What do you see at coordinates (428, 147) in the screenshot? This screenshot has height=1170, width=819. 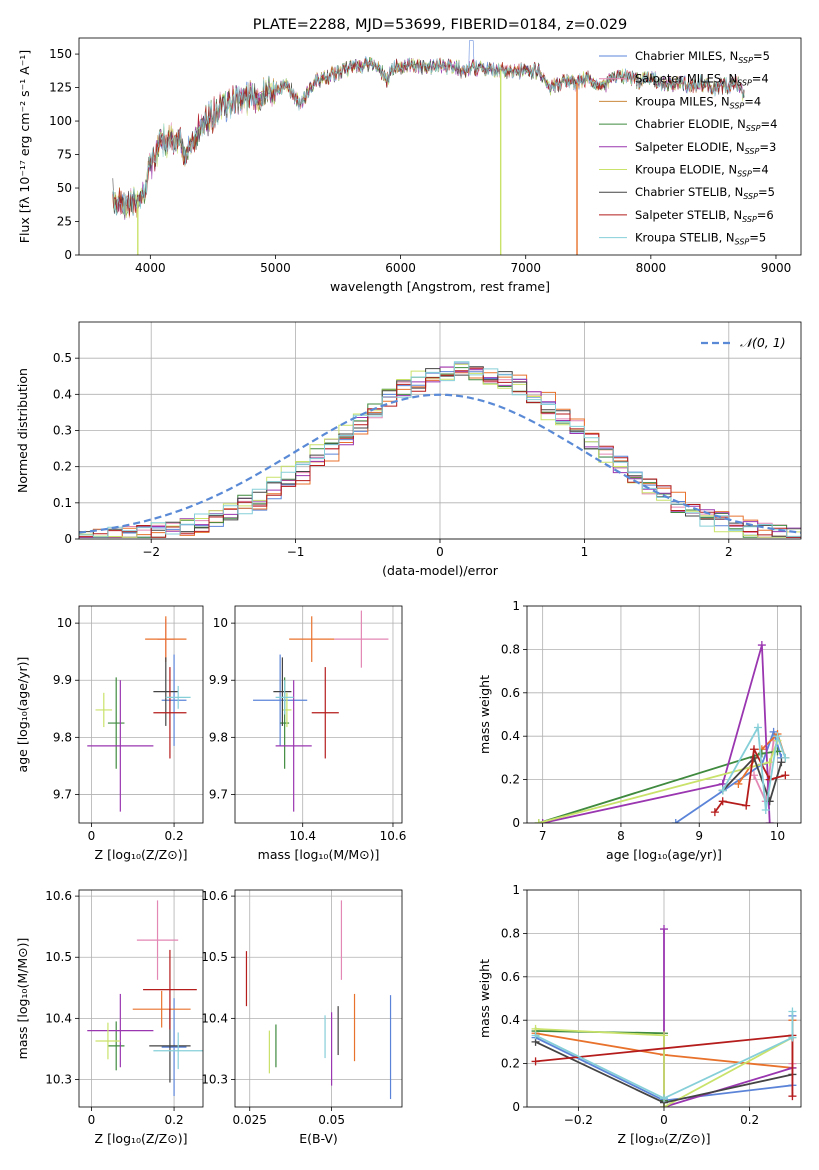 I see `plot-area-spectrum` at bounding box center [428, 147].